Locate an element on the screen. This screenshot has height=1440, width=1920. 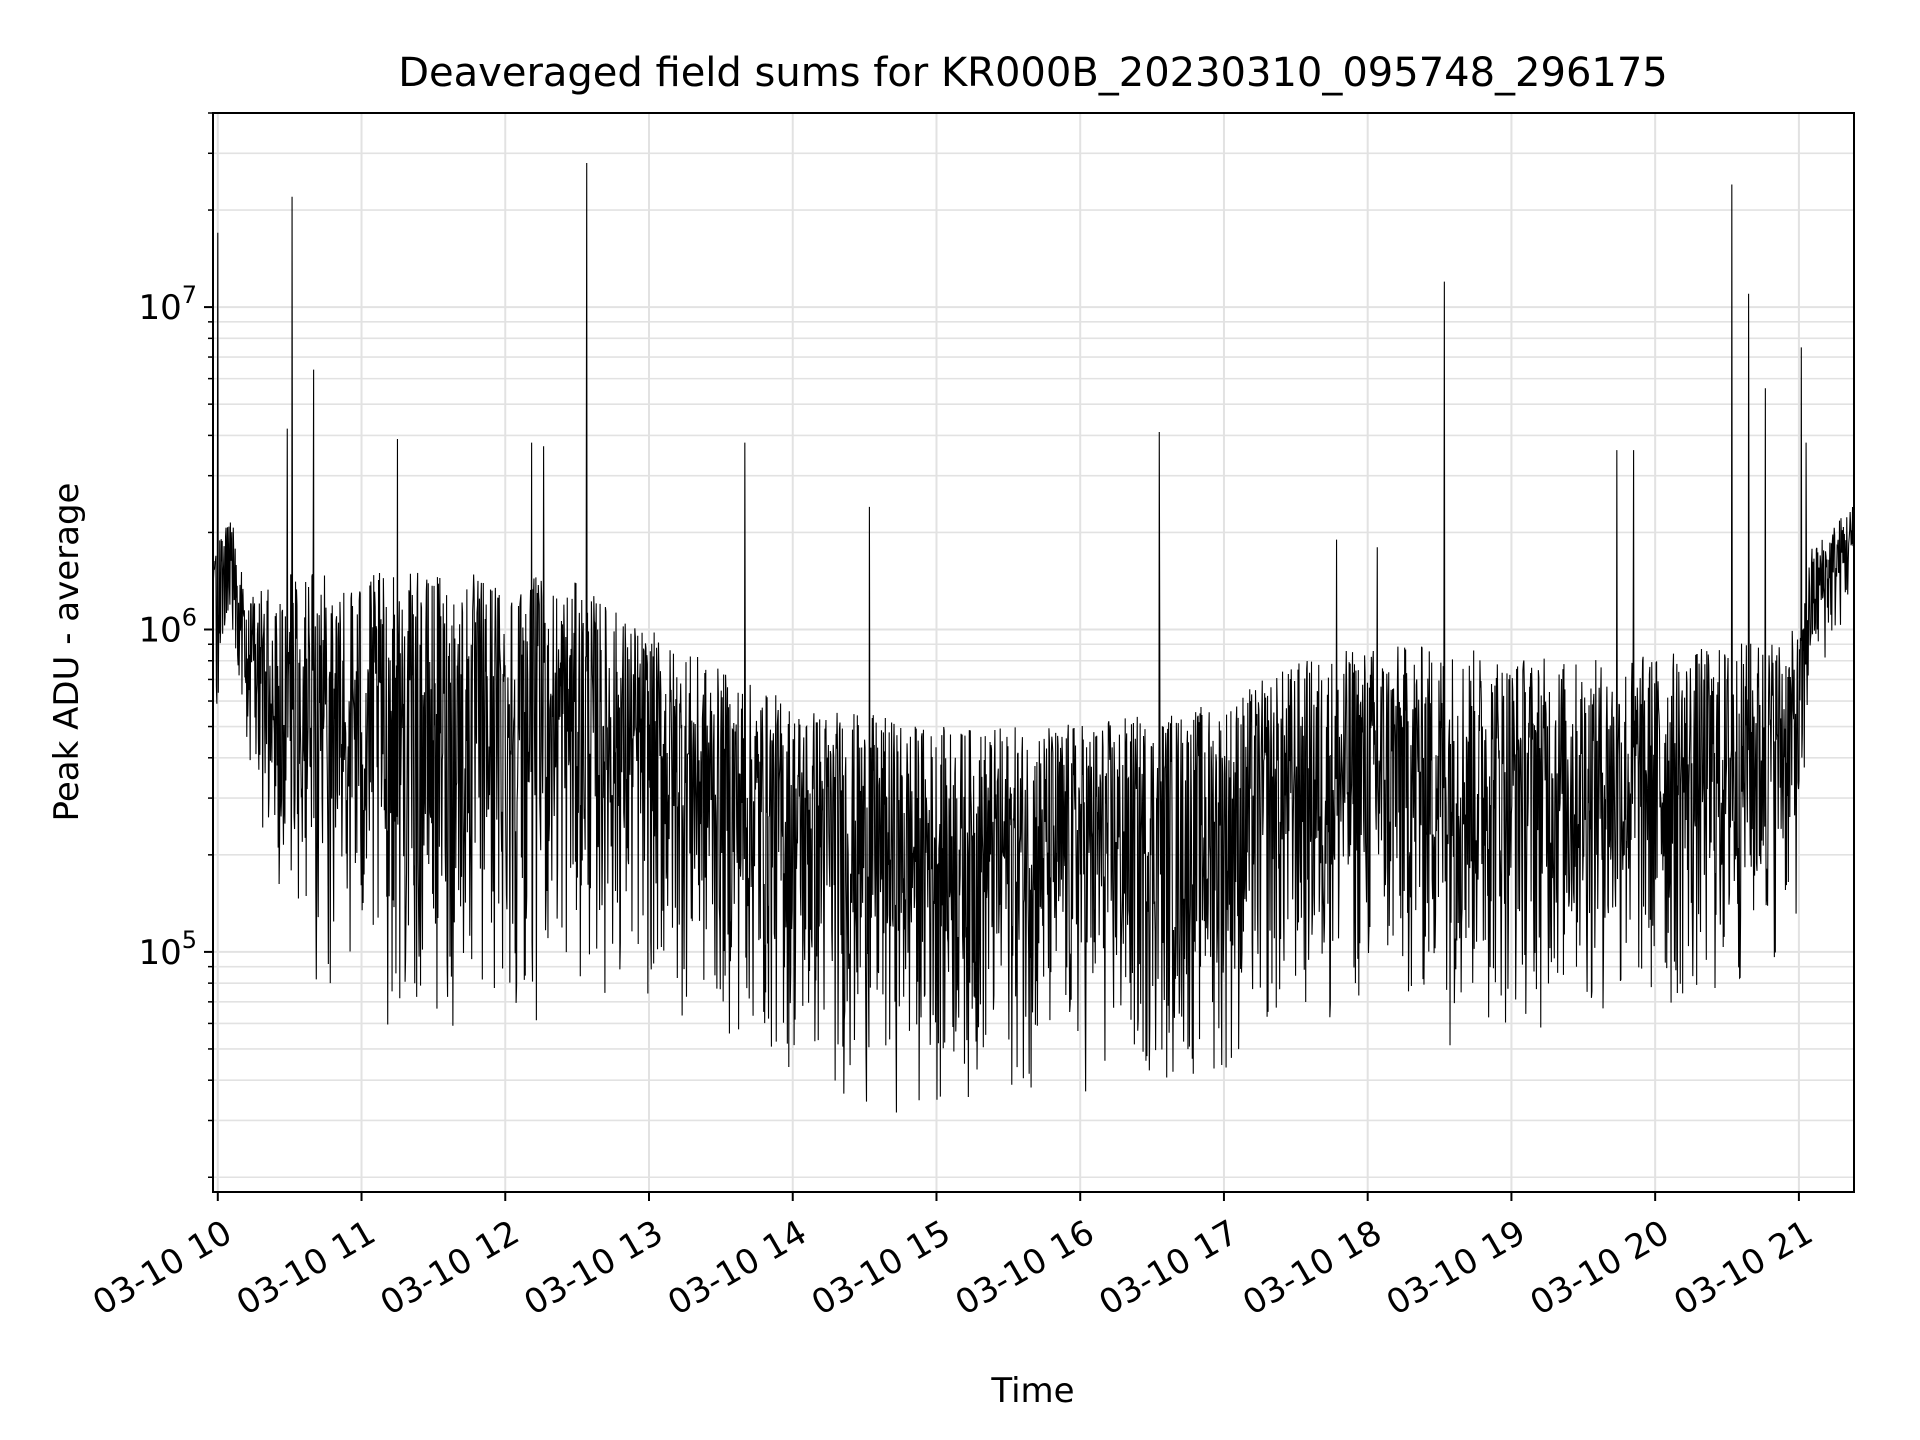
y-tick-exponent: 5 is located at coordinates (189, 940).